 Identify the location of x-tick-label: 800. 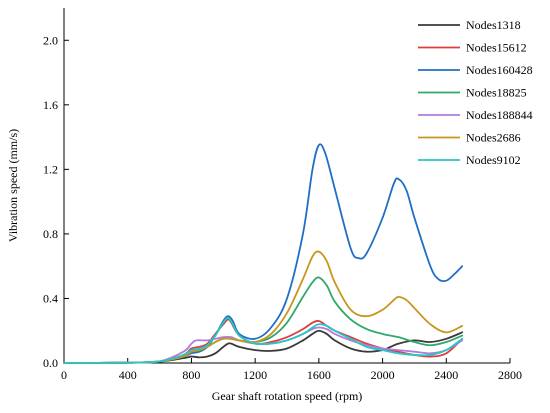
(191, 375).